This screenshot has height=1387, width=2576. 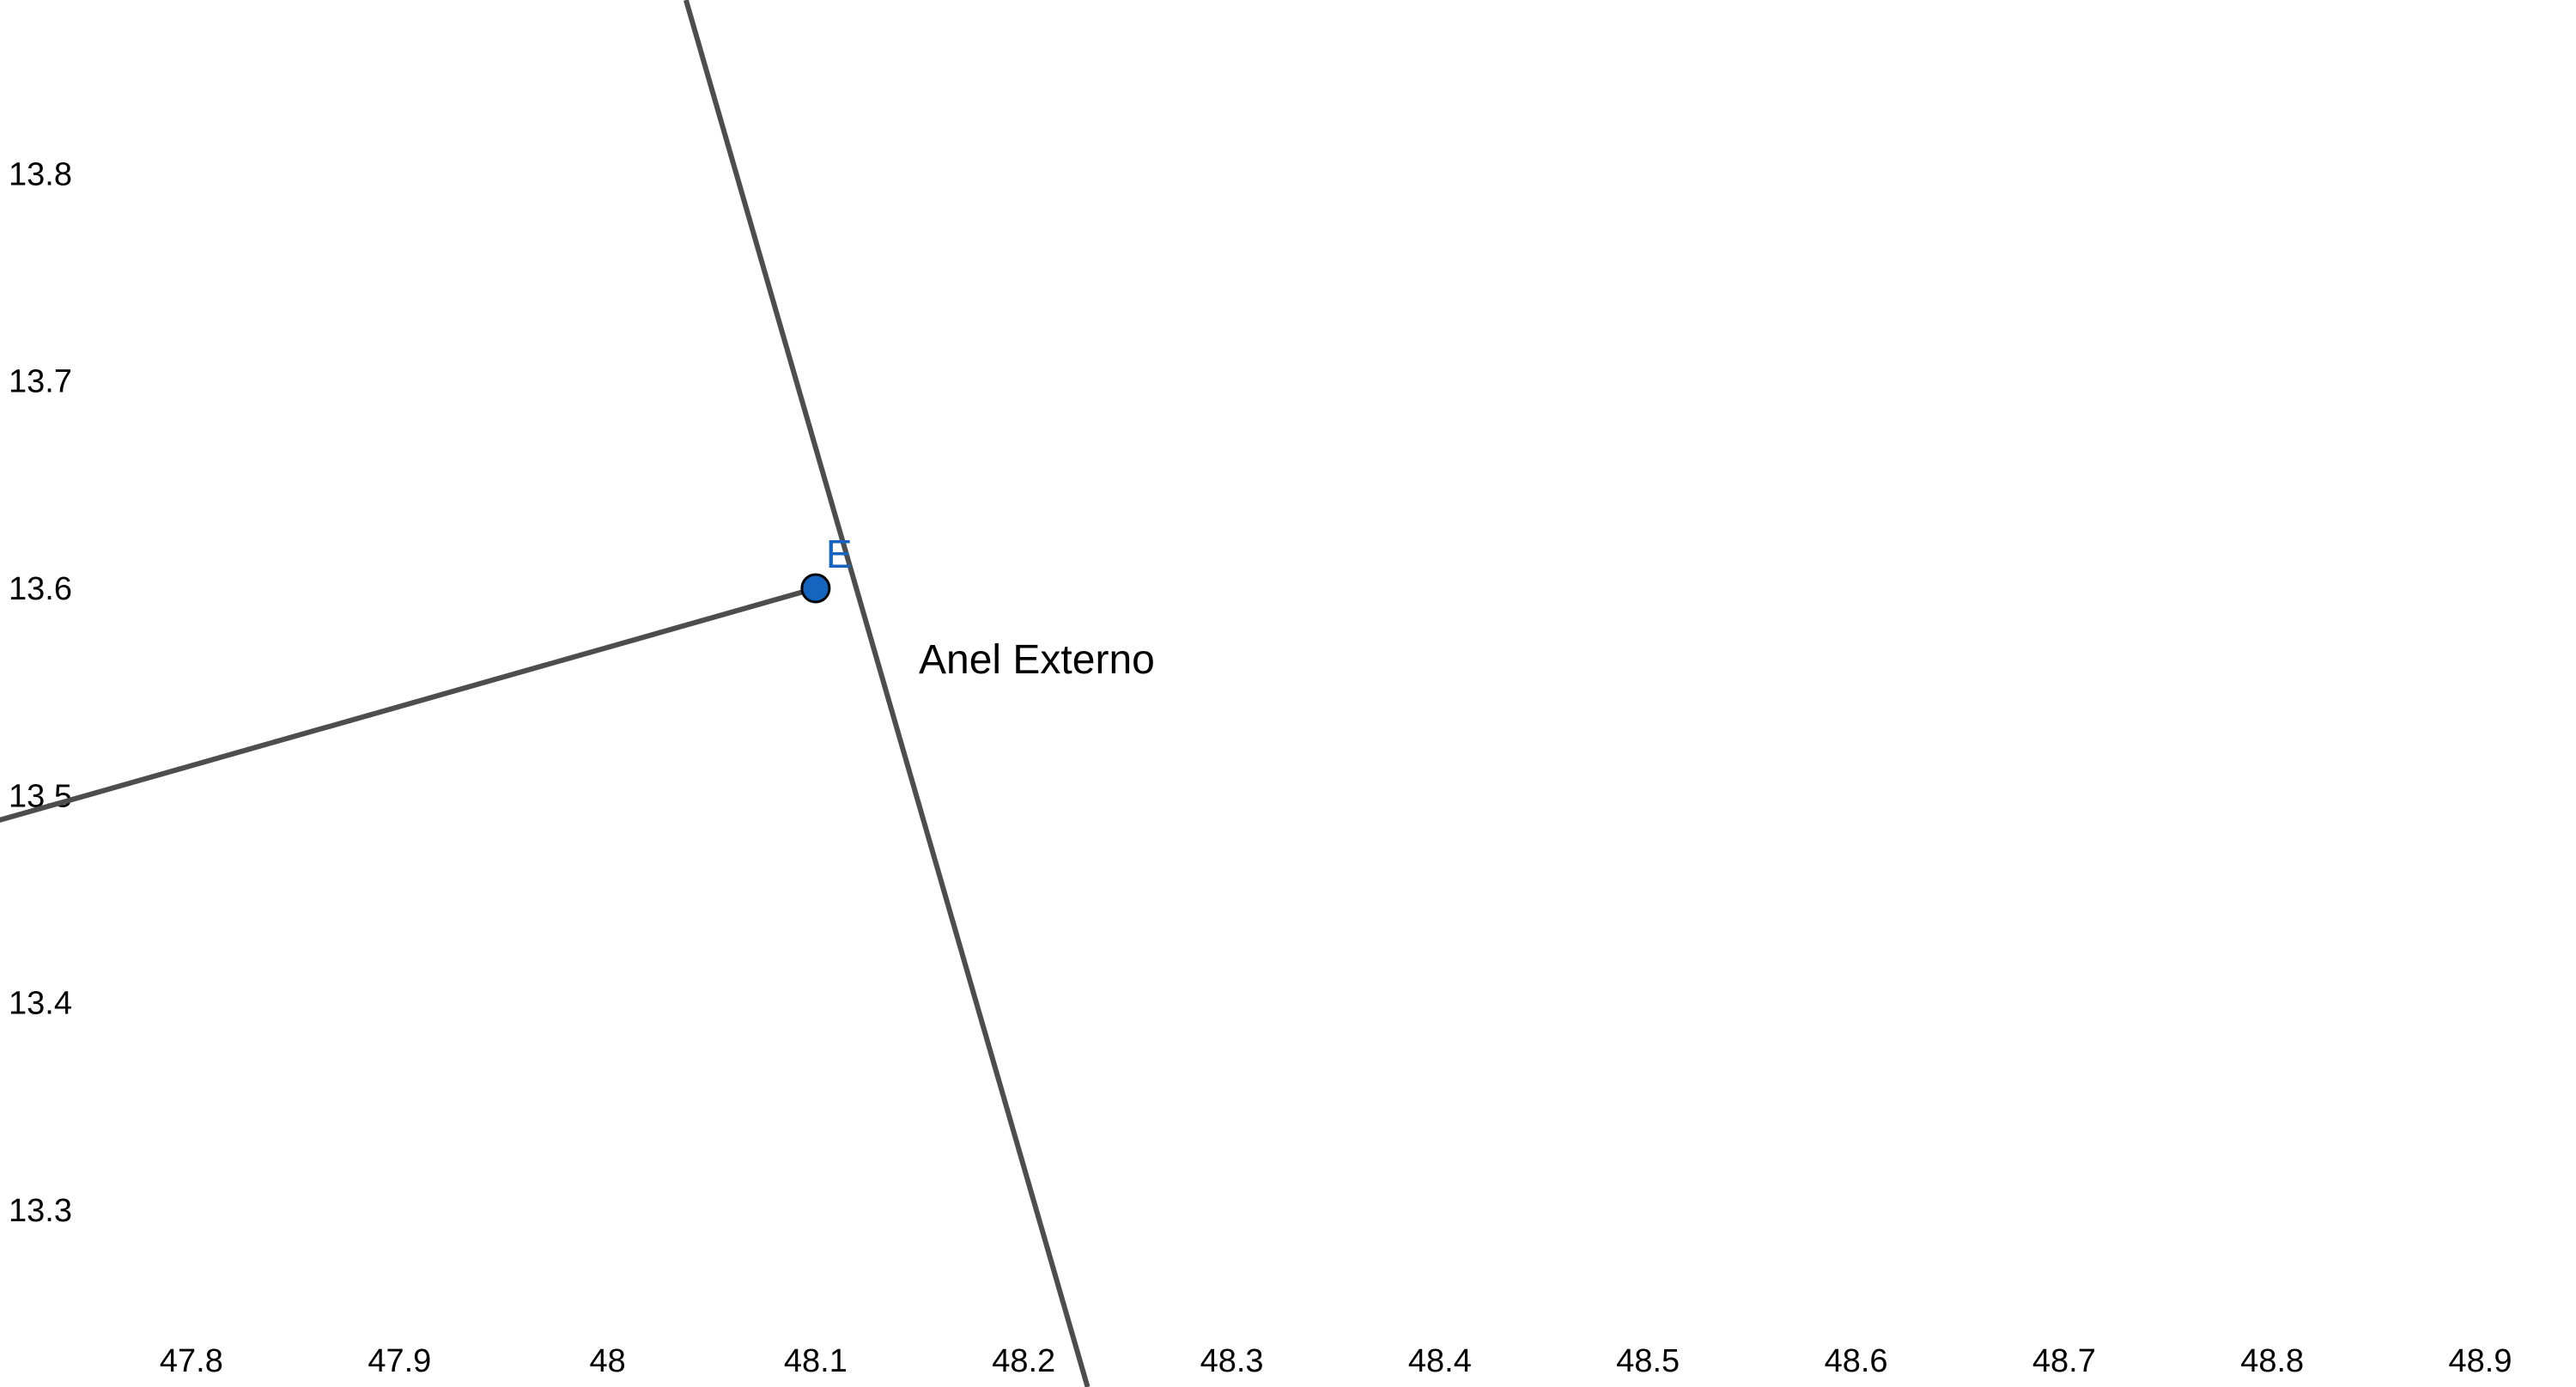 I want to click on y-tick-label: 13.8, so click(x=40, y=174).